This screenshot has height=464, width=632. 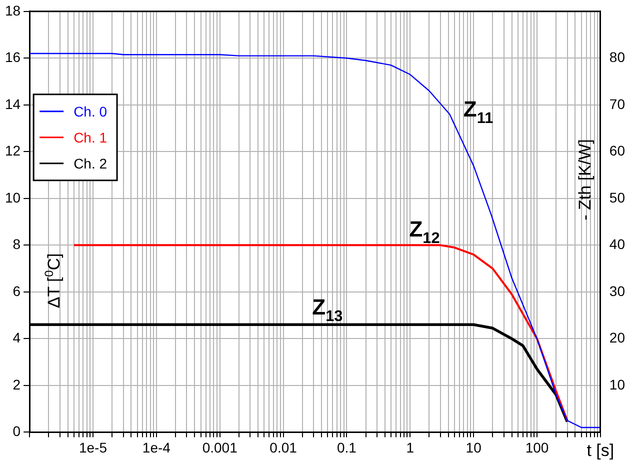 I want to click on y-tick-label: 2, so click(x=16, y=384).